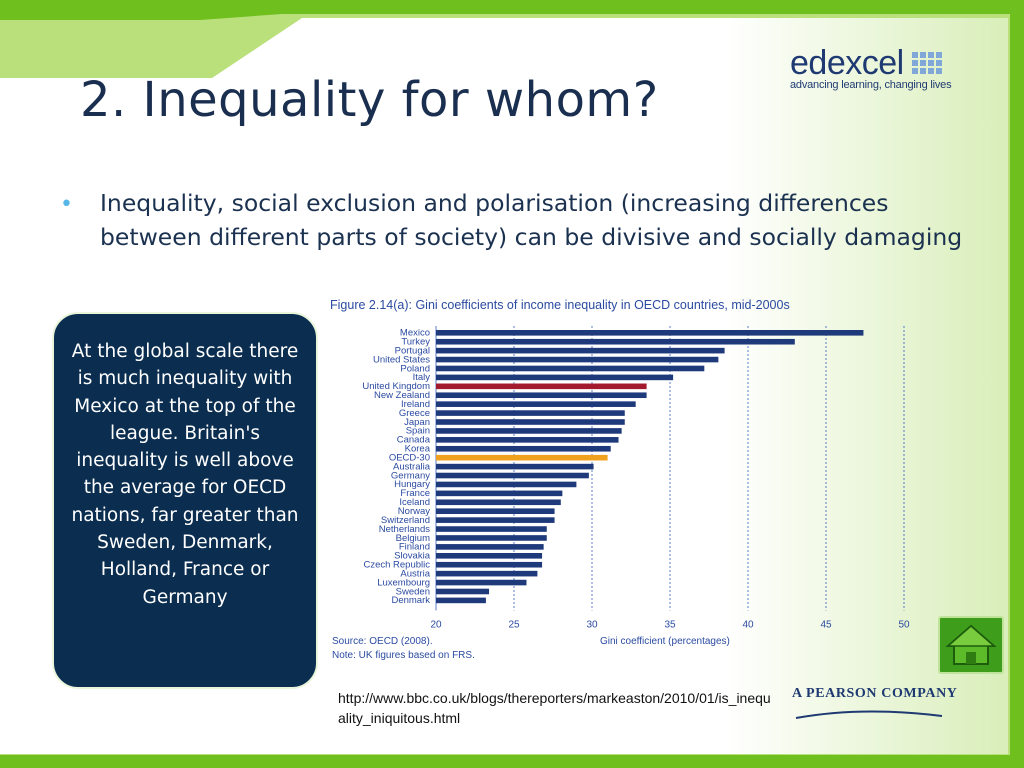 Image resolution: width=1024 pixels, height=768 pixels. I want to click on callout-box, so click(185, 500).